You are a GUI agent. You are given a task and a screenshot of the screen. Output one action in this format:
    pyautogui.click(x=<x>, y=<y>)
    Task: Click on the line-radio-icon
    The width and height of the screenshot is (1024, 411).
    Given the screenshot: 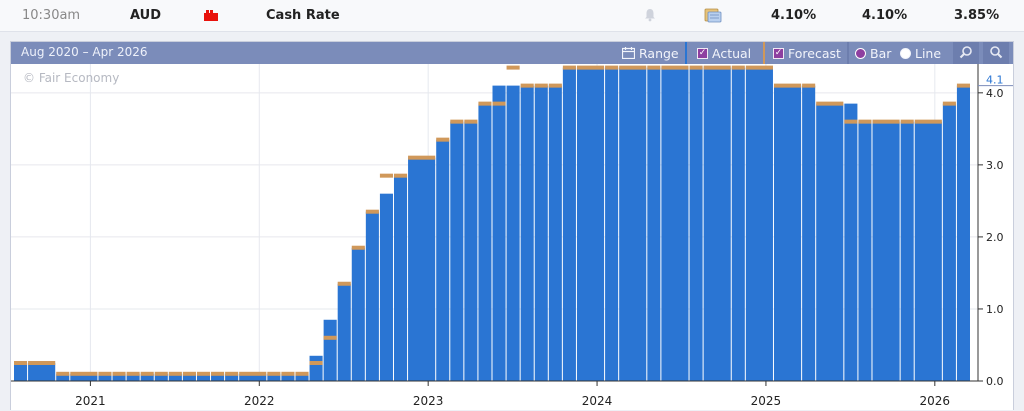 What is the action you would take?
    pyautogui.click(x=905, y=53)
    